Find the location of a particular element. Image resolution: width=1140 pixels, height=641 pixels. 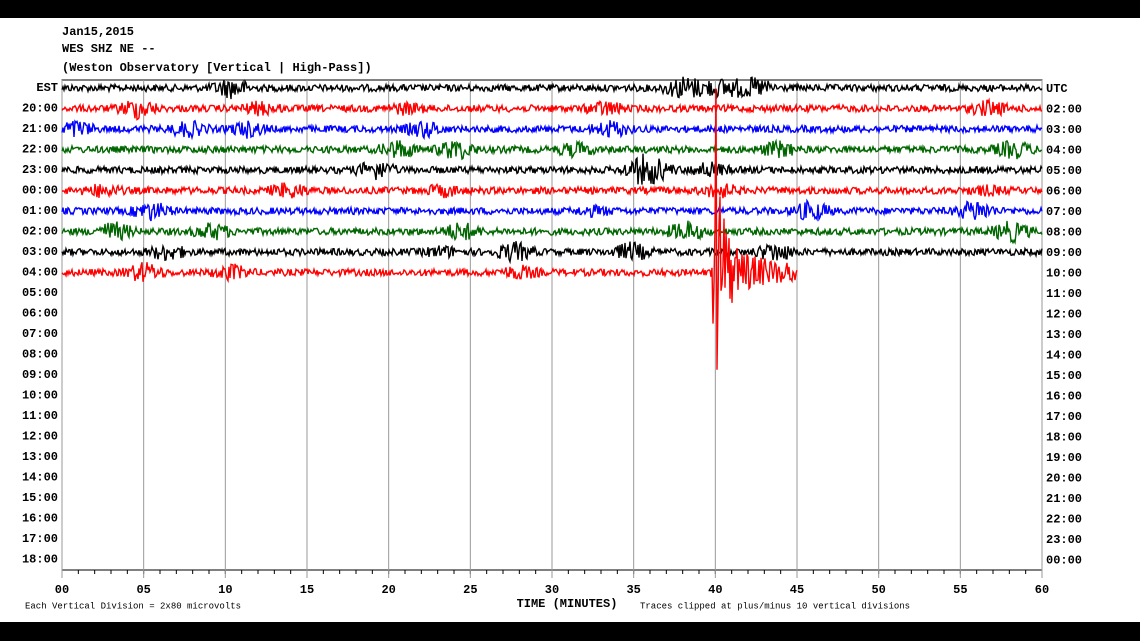

left-label: 18:00 is located at coordinates (40, 560).